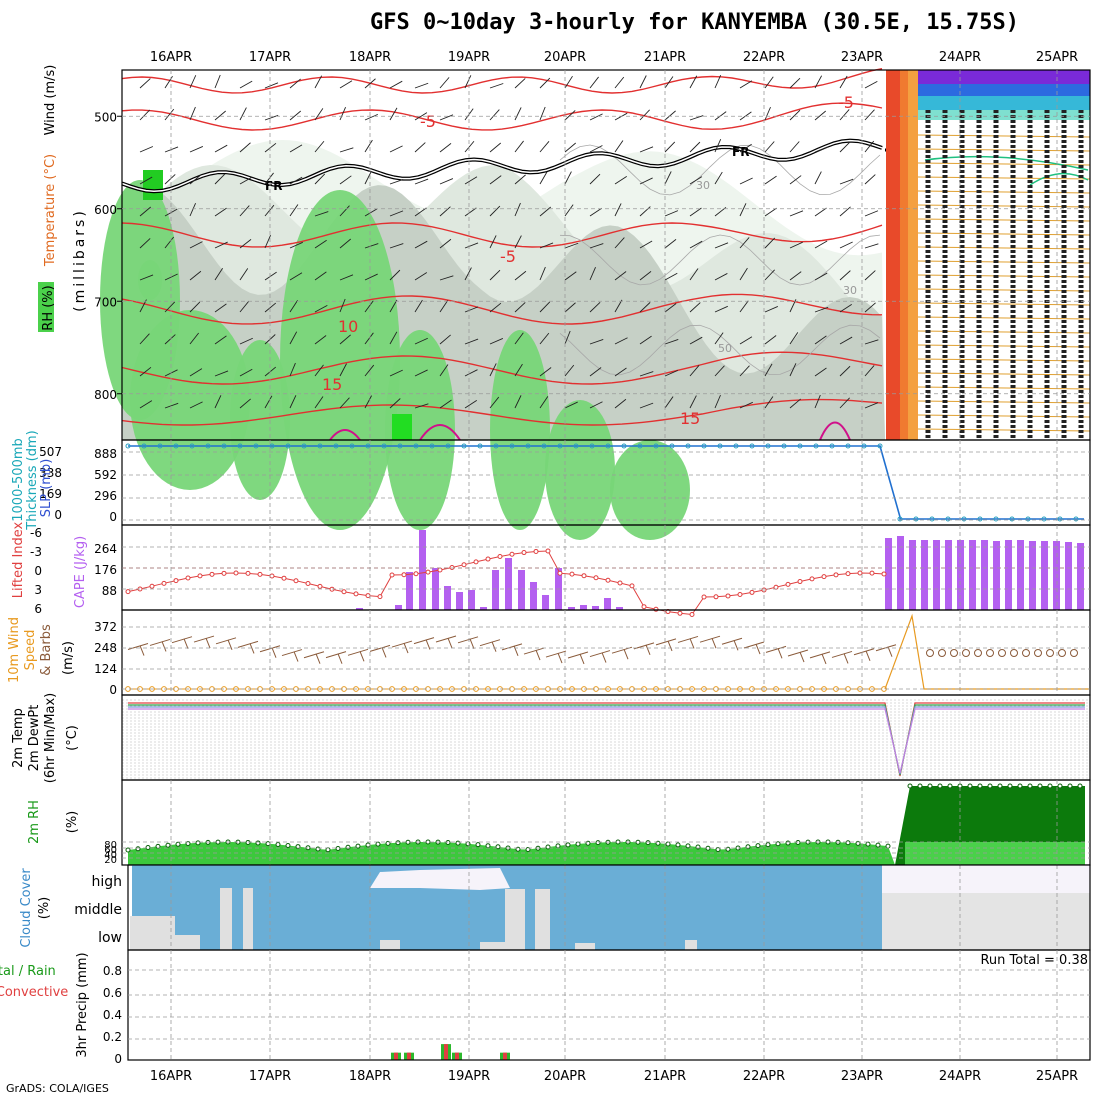  I want to click on lifted-index-tick: 6, so click(38, 609).